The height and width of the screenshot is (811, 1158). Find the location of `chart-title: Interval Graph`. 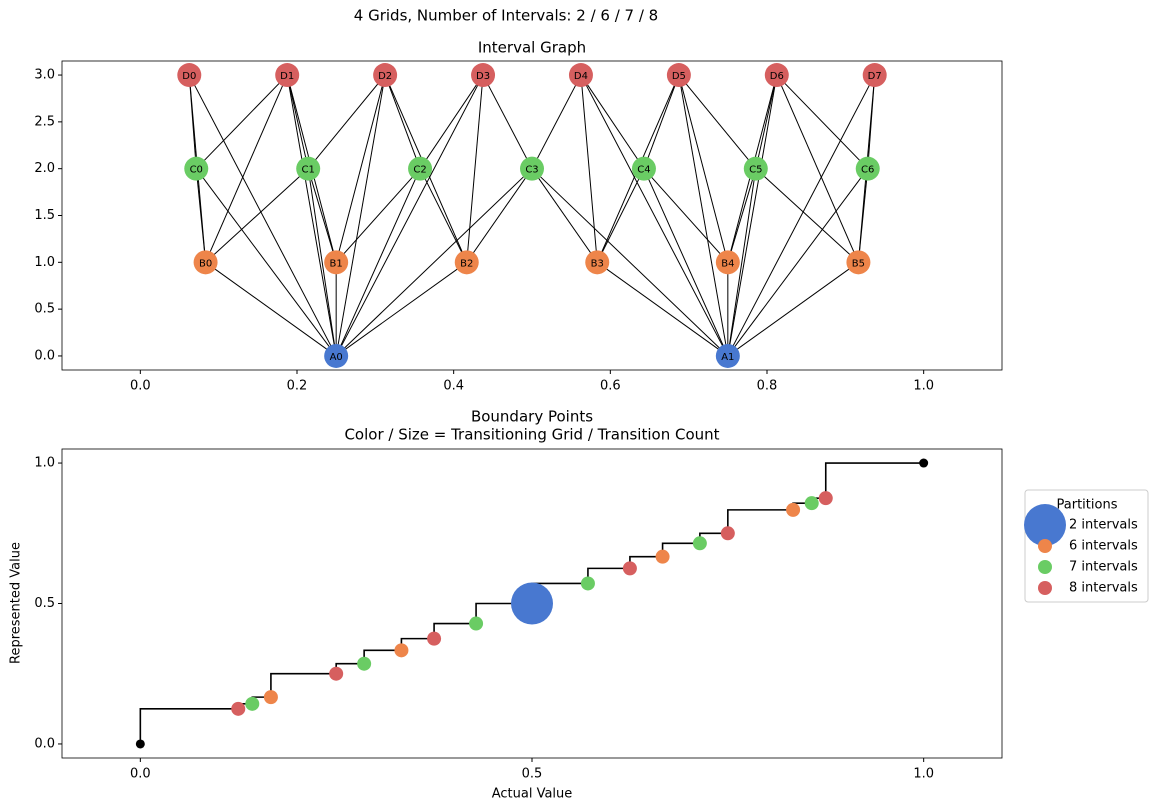

chart-title: Interval Graph is located at coordinates (532, 48).